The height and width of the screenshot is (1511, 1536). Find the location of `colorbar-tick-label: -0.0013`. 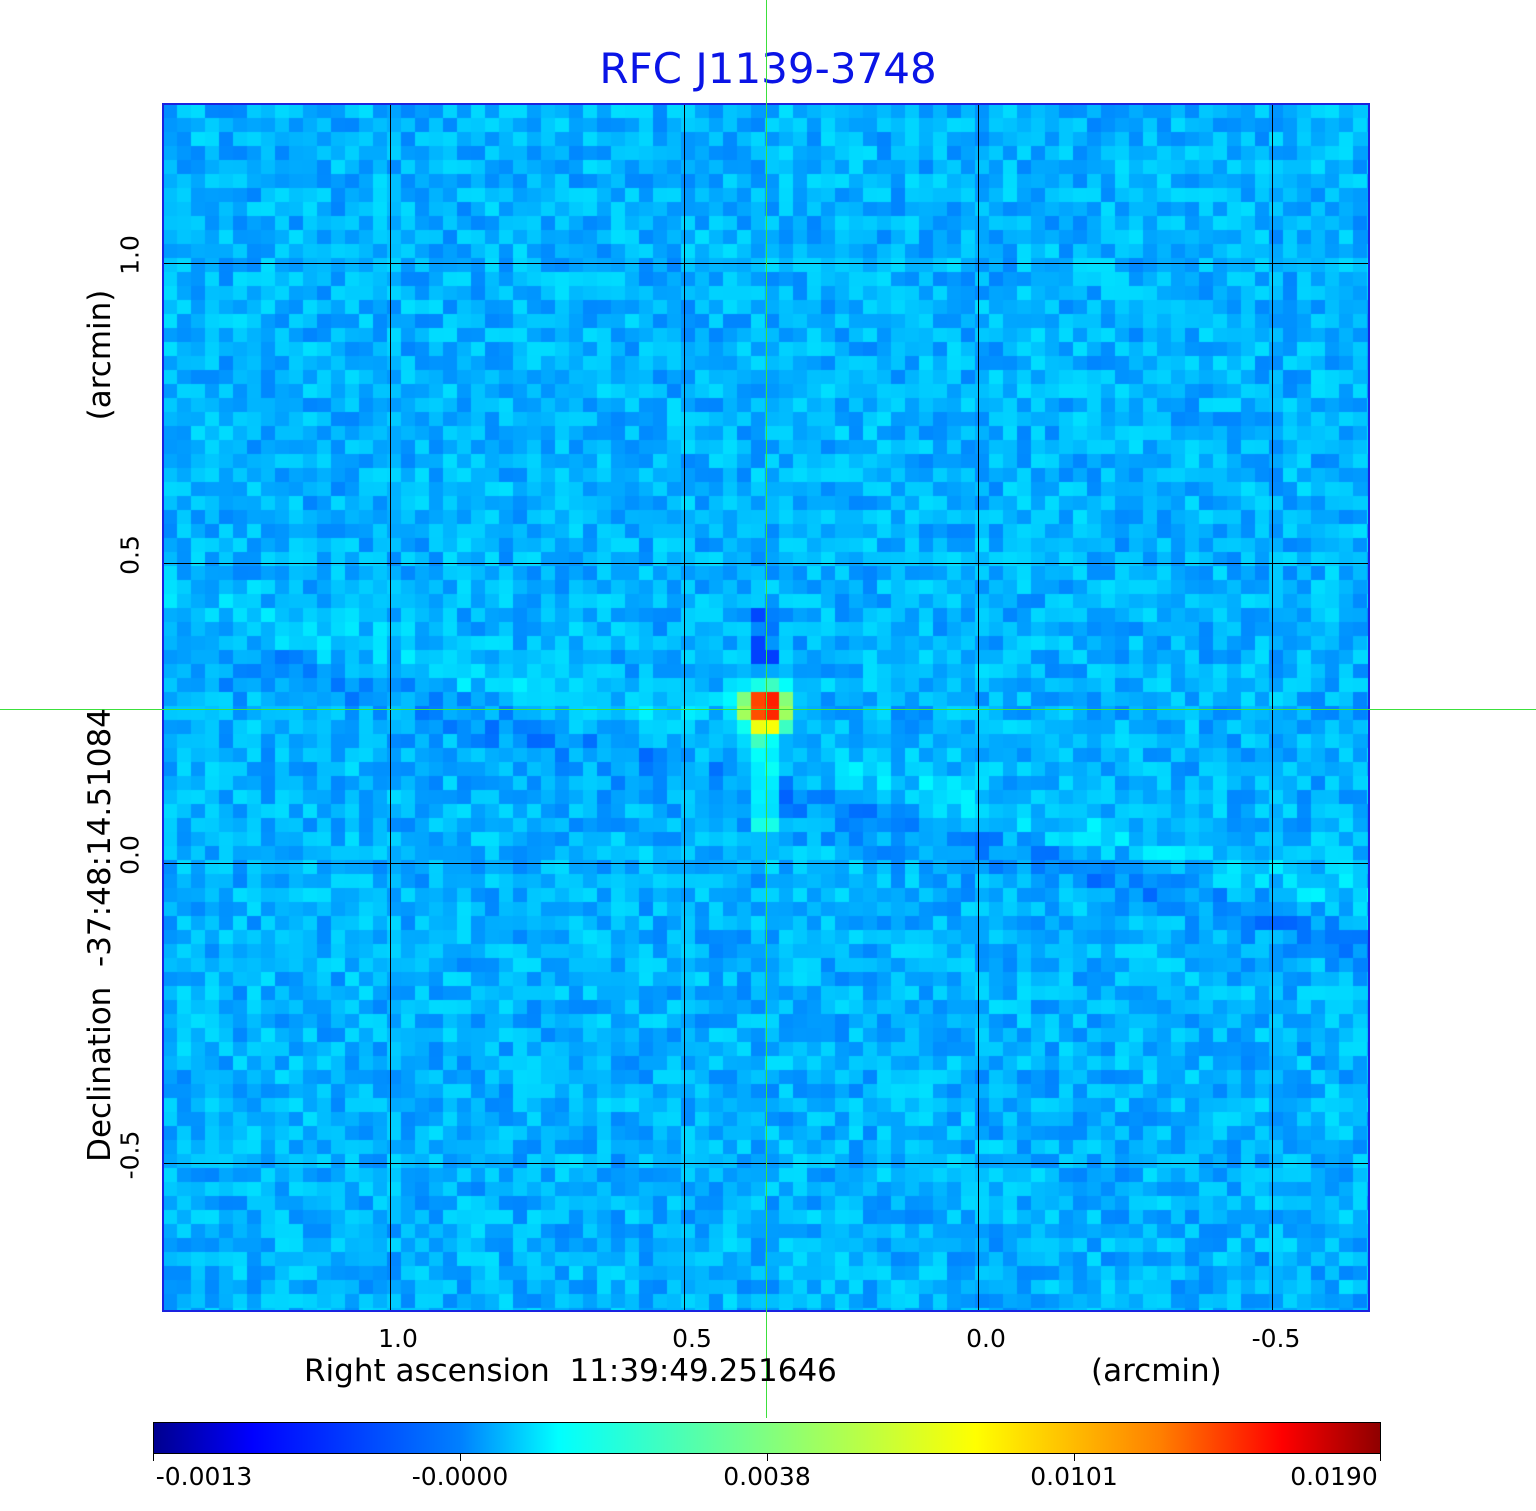

colorbar-tick-label: -0.0013 is located at coordinates (204, 1476).